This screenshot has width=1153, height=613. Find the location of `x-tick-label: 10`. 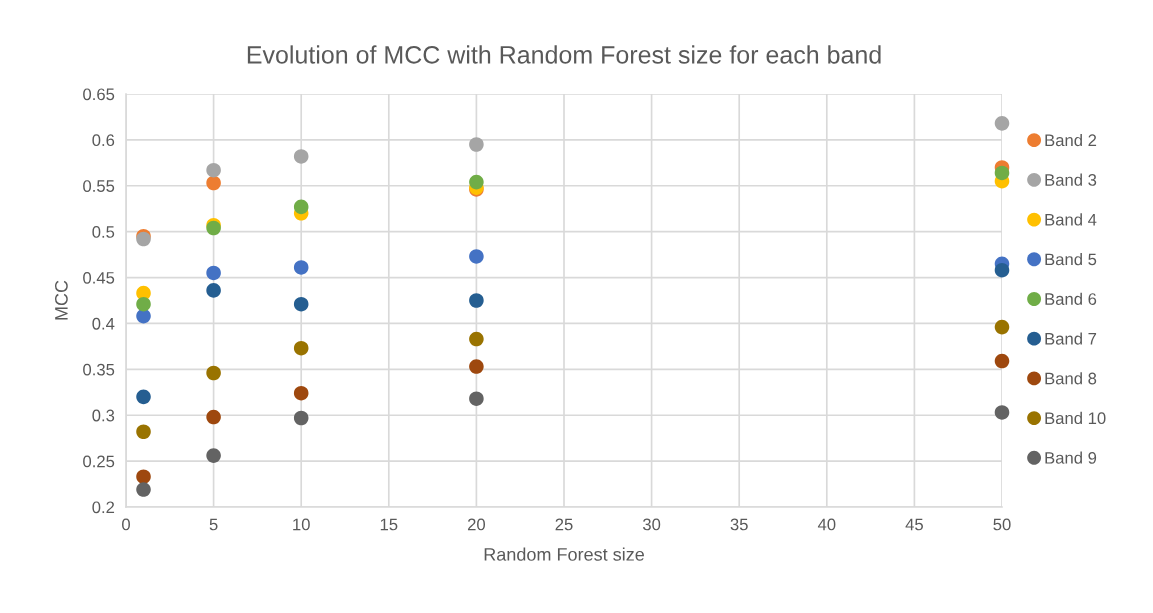

x-tick-label: 10 is located at coordinates (301, 524).